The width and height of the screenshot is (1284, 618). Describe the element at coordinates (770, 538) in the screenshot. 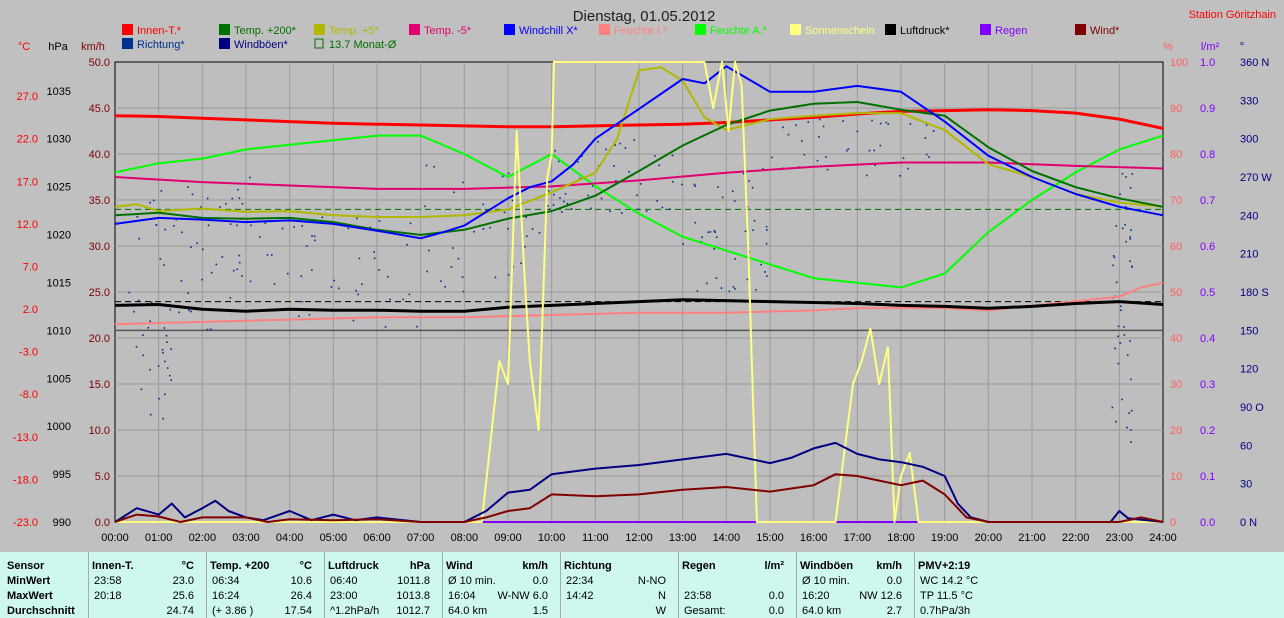

I see `x-tick-label: 15:00` at that location.